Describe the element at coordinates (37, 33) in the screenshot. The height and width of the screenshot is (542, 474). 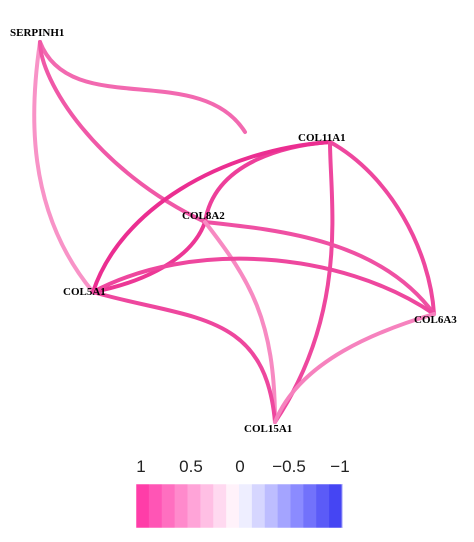
I see `node-label-serpinh1: SERPINH1` at that location.